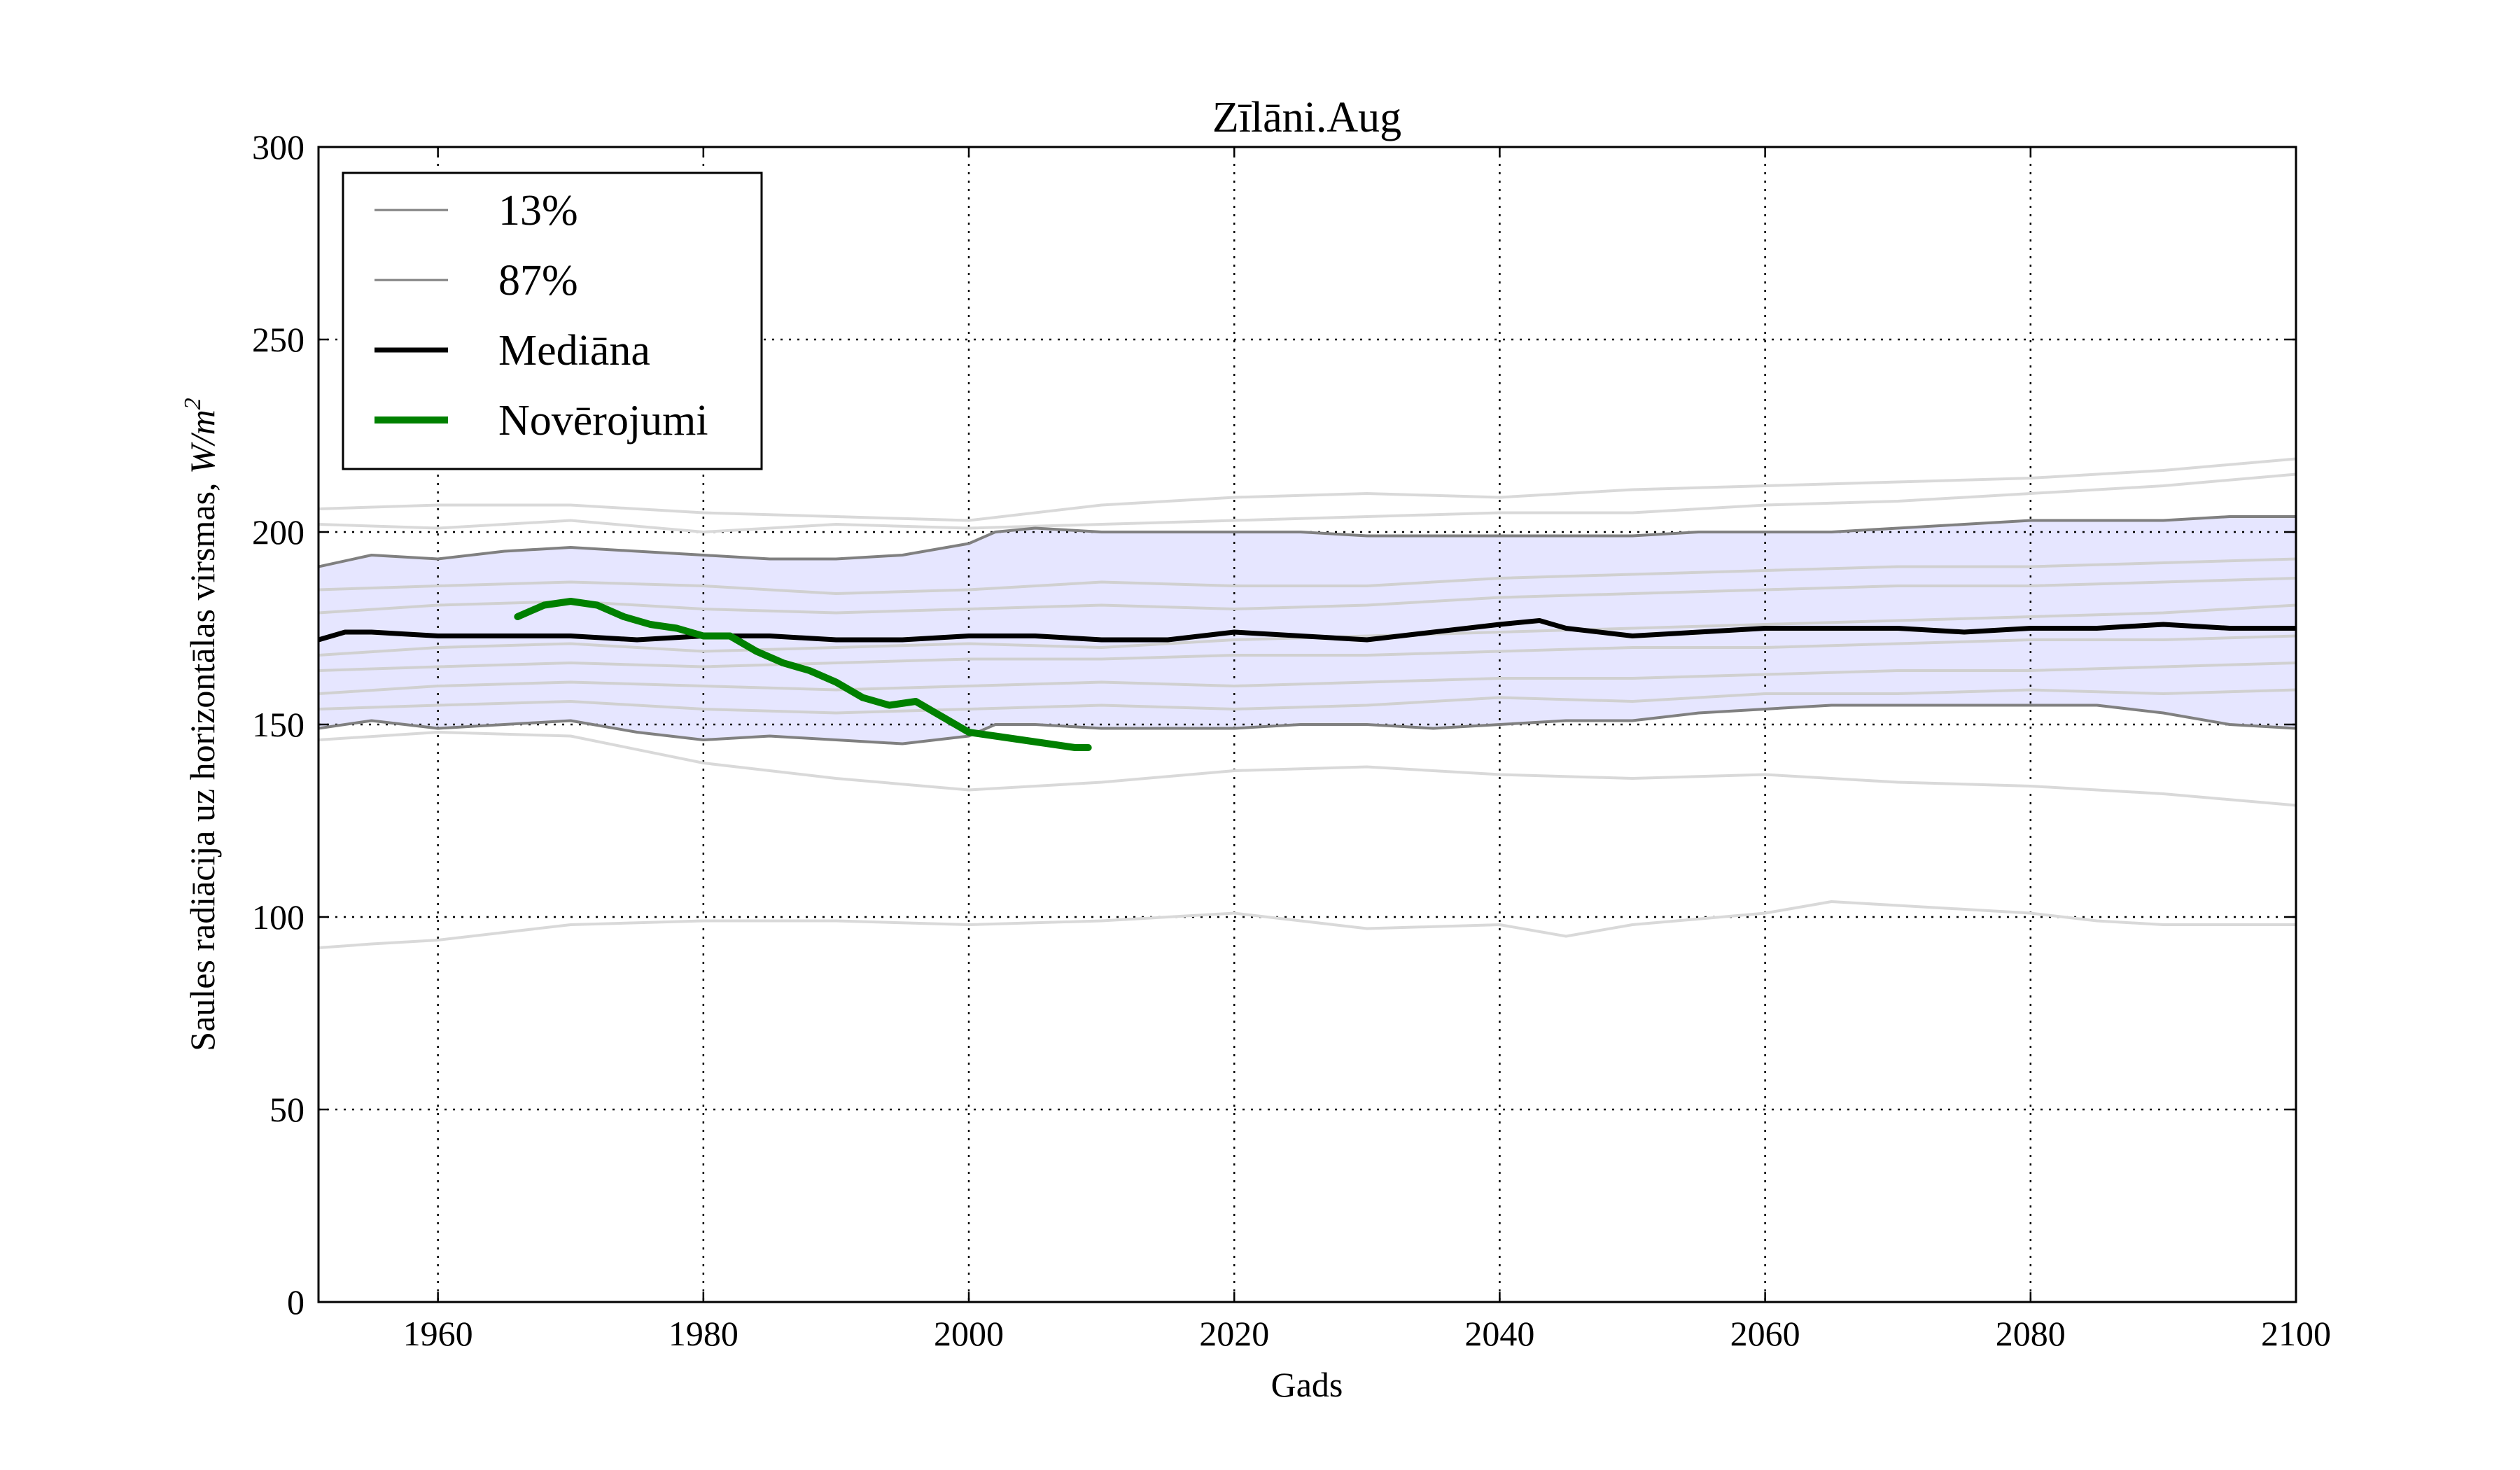 This screenshot has height=1470, width=2520. What do you see at coordinates (552, 321) in the screenshot?
I see `legend: 13% 87% Mediāna Novērojumi` at bounding box center [552, 321].